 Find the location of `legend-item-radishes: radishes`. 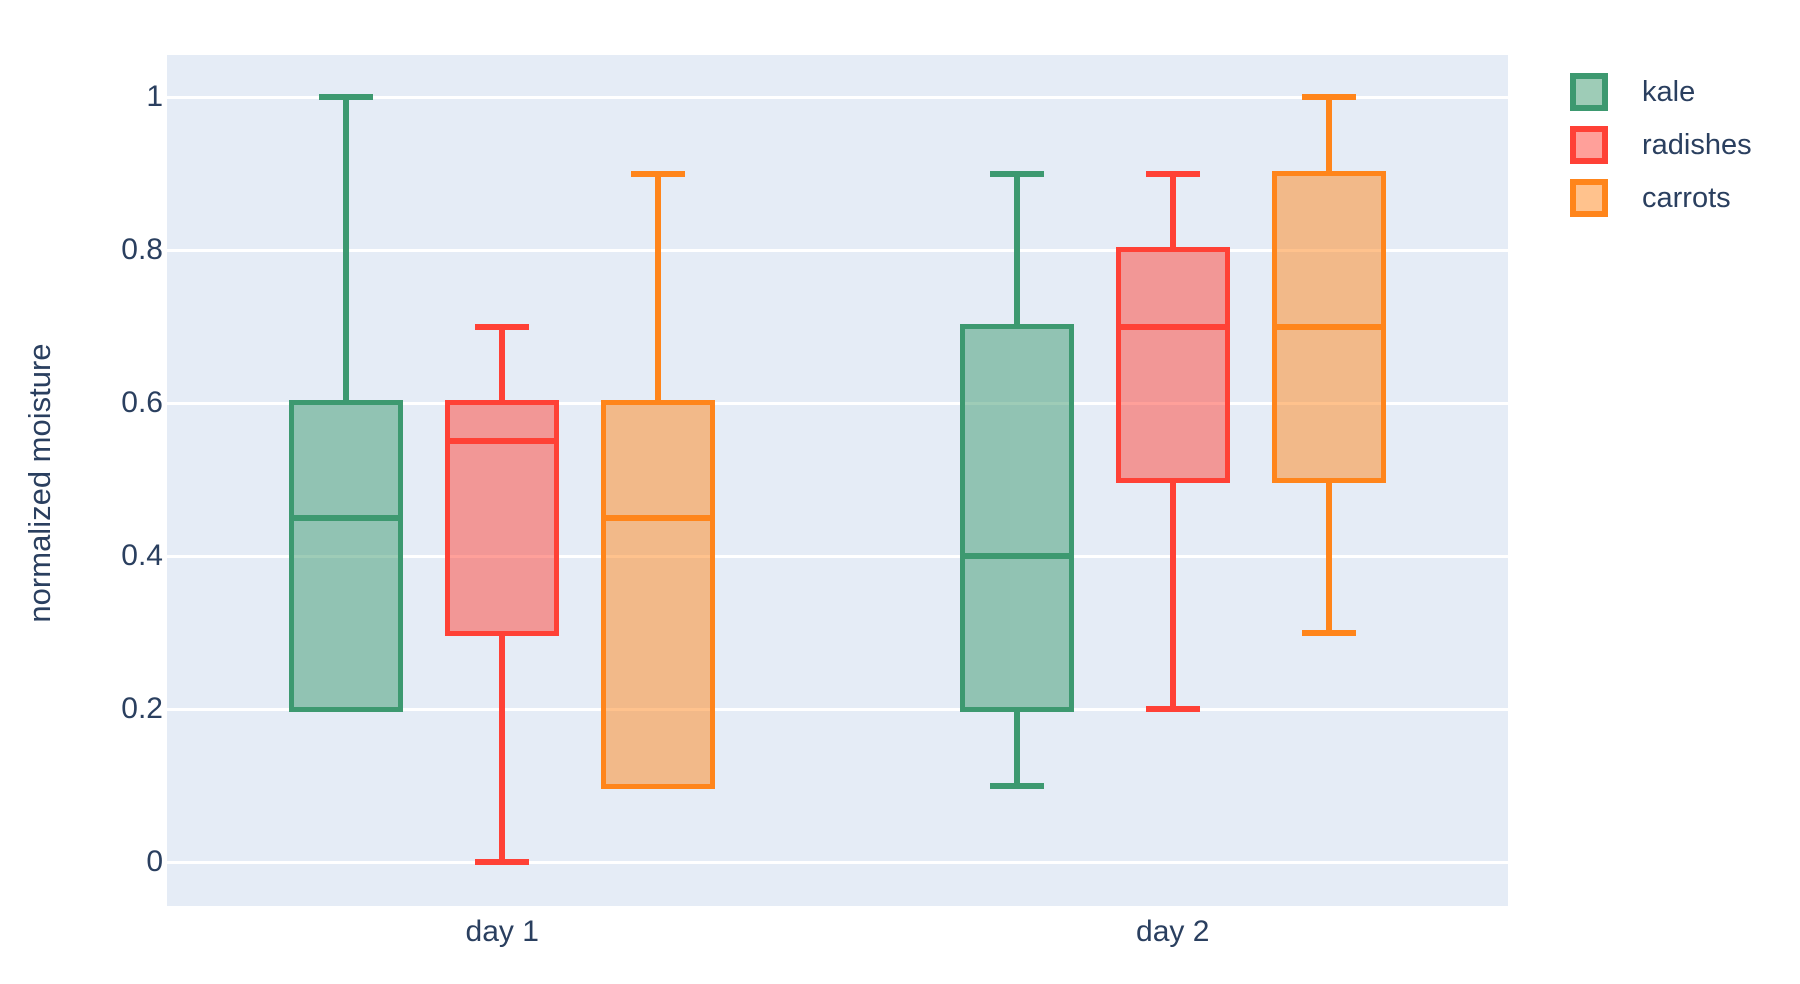

legend-item-radishes: radishes is located at coordinates (1661, 145).